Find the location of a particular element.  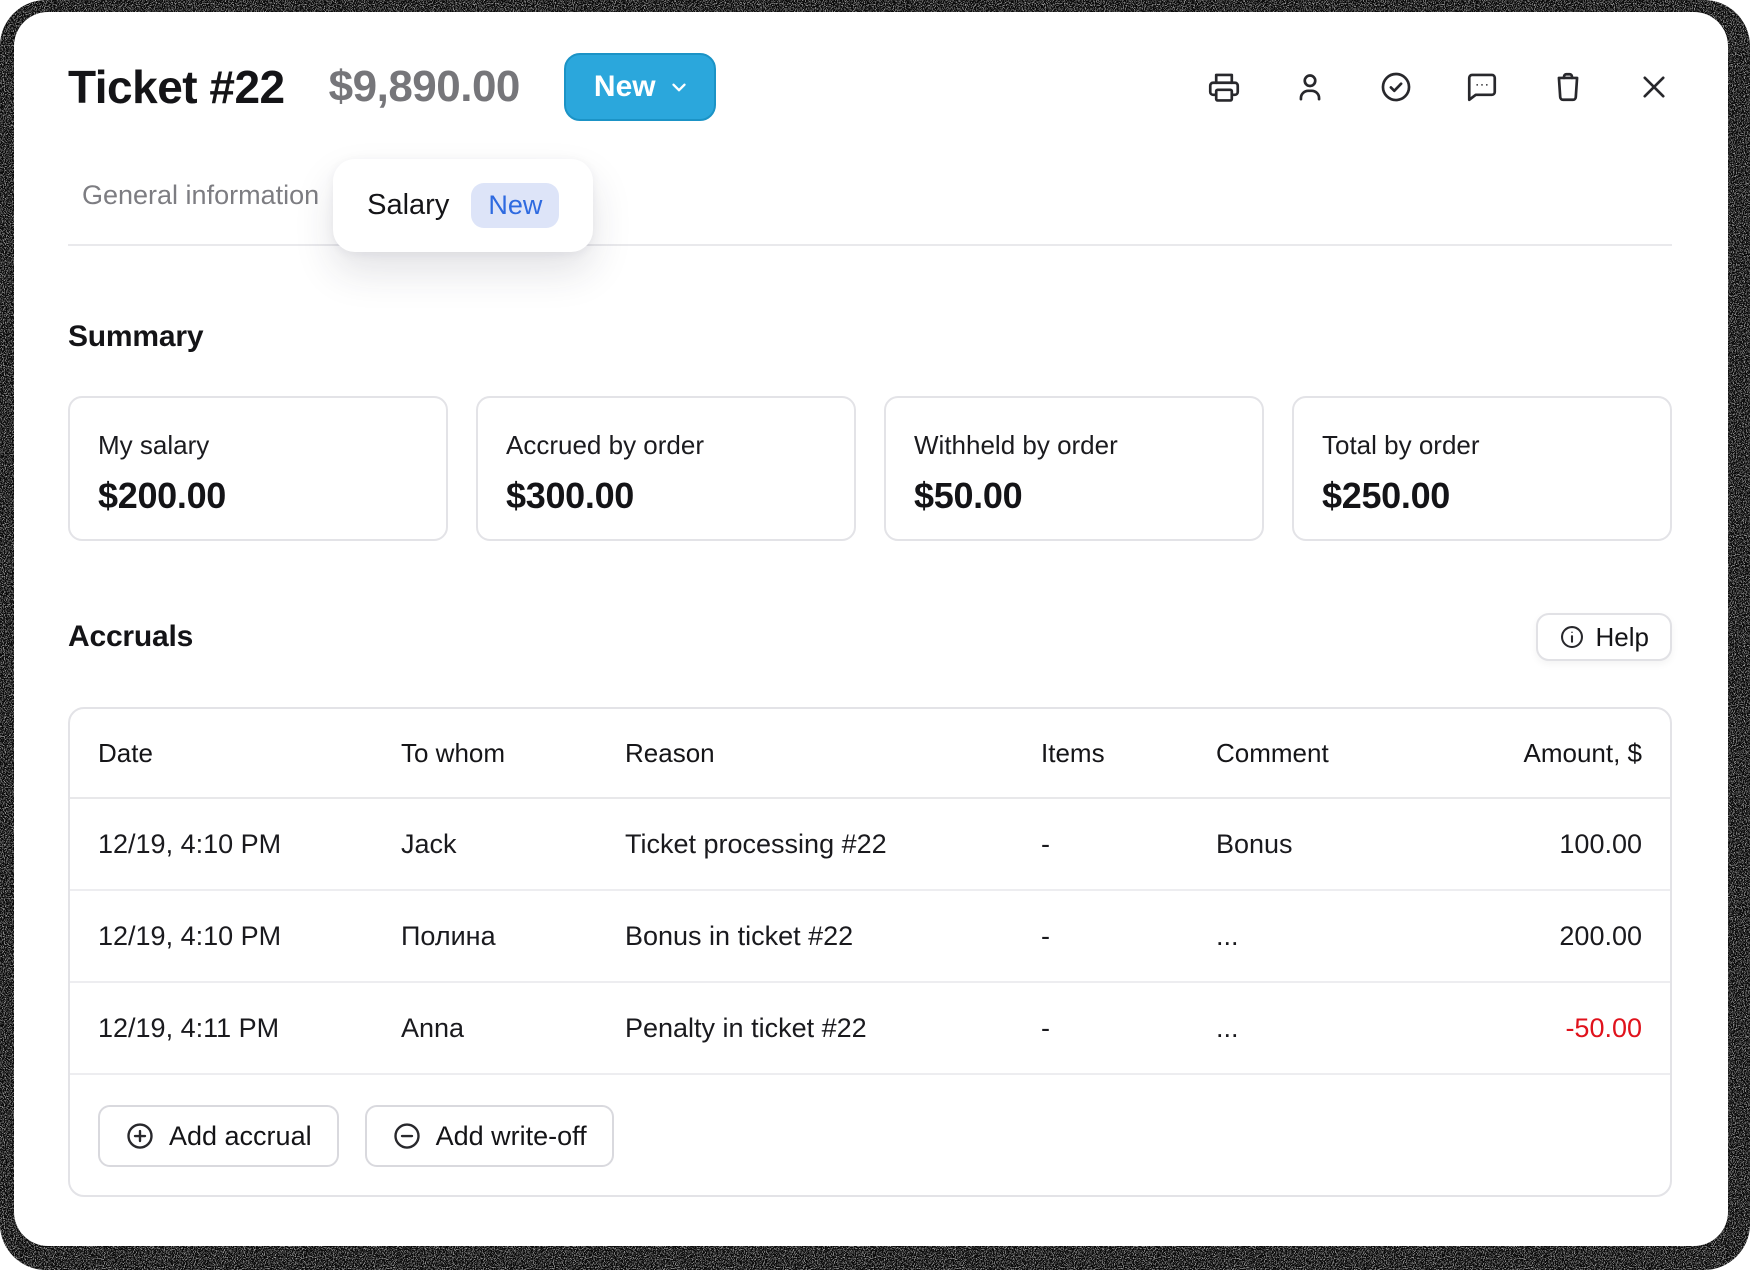

add-accrual-label: Add accrual is located at coordinates (240, 1135).